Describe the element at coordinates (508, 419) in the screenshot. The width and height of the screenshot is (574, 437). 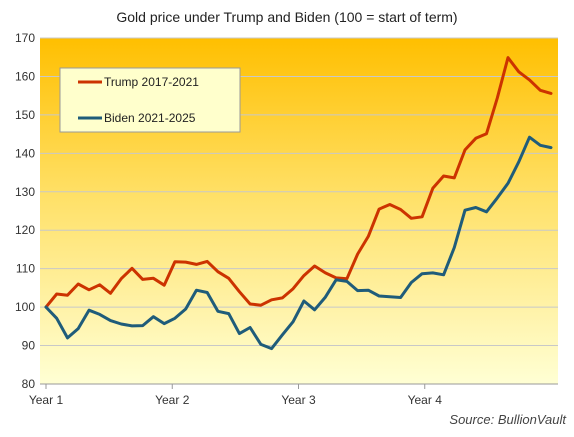
I see `source-note: Source: BullionVault` at that location.